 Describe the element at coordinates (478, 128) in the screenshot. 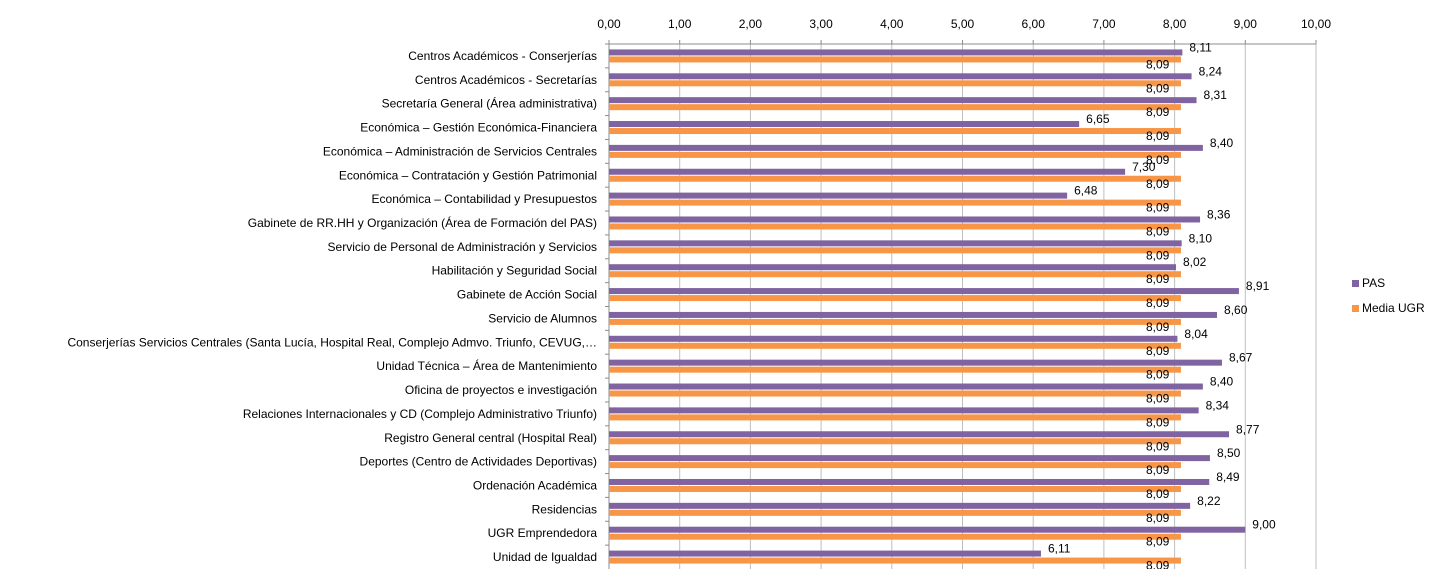

I see `category-label: Económica – Gestión Económica-Financiera` at that location.